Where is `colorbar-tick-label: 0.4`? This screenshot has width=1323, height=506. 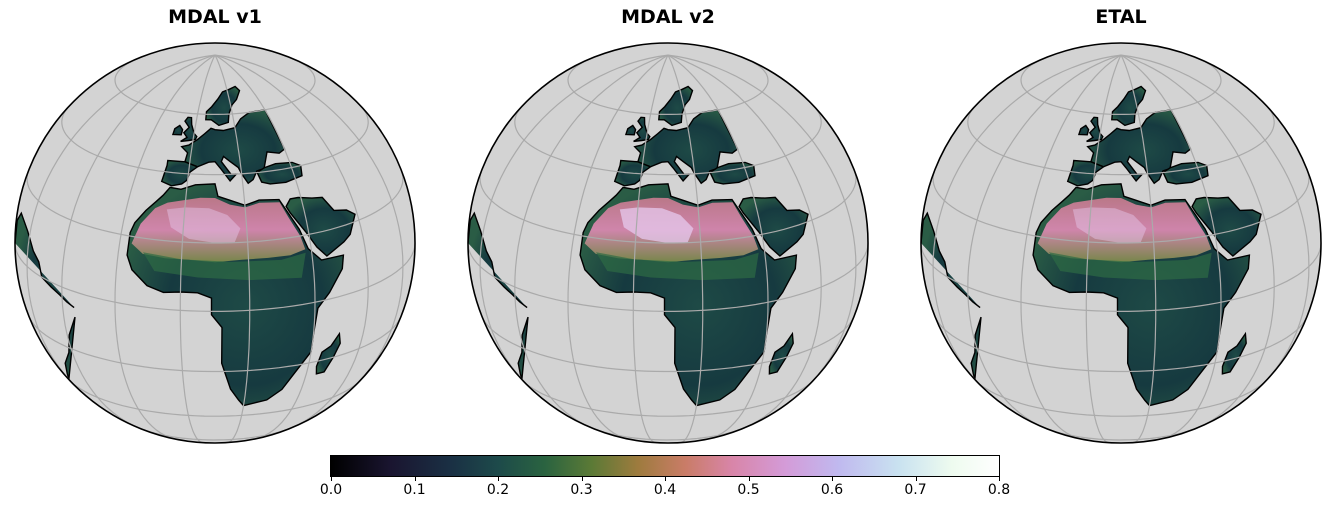
colorbar-tick-label: 0.4 is located at coordinates (665, 490).